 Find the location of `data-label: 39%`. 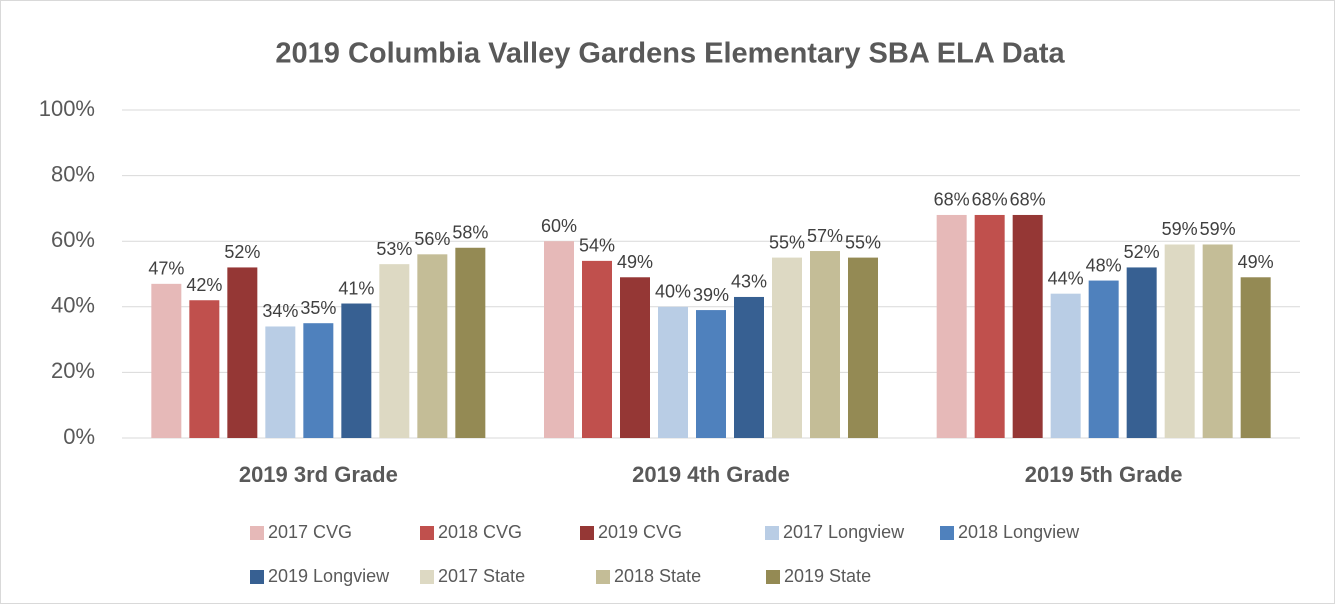

data-label: 39% is located at coordinates (711, 295).